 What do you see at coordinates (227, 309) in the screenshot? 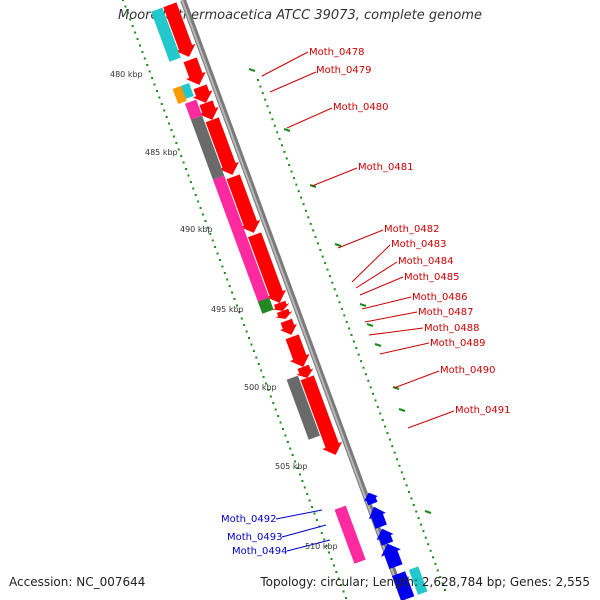
I see `scale-label-495: 495 kbp` at bounding box center [227, 309].